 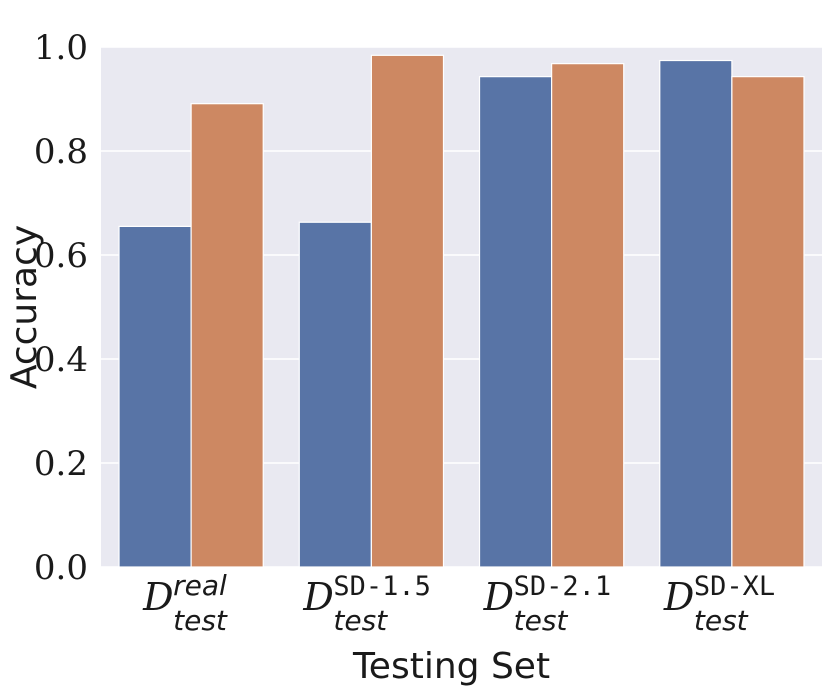 What do you see at coordinates (61, 152) in the screenshot?
I see `y-tick-label: 0.8` at bounding box center [61, 152].